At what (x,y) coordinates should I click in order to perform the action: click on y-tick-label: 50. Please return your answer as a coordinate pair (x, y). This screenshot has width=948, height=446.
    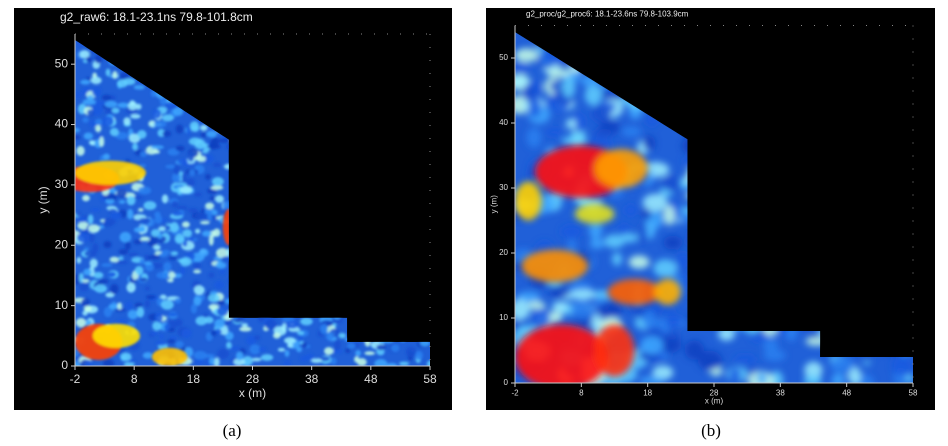
    Looking at the image, I should click on (62, 63).